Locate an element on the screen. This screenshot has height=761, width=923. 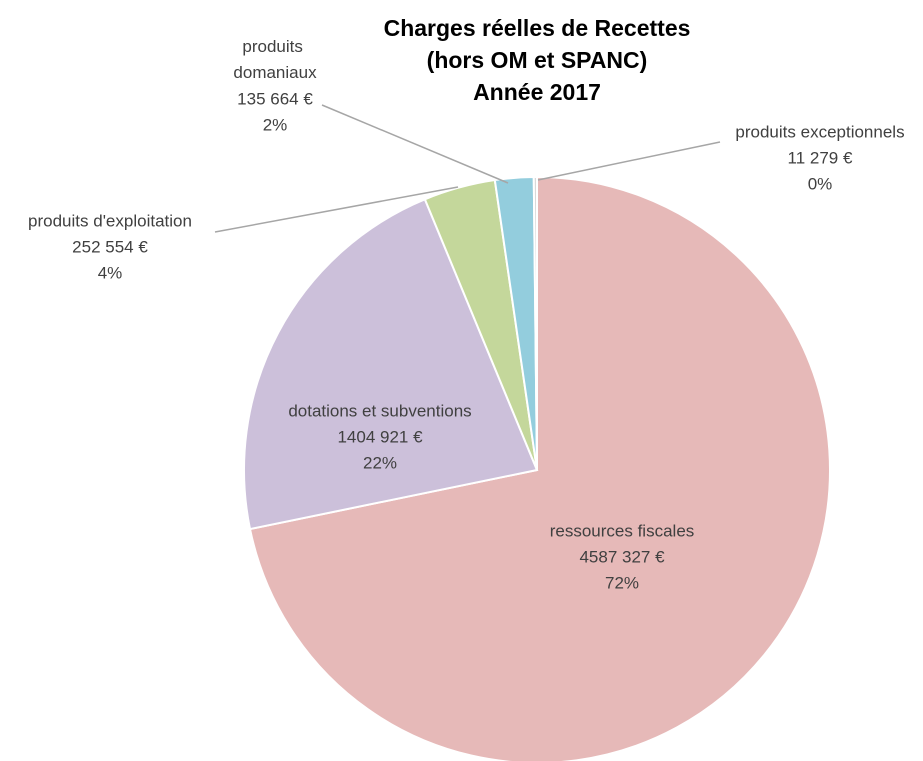
slice-value-label: 4587 327 € is located at coordinates (622, 556).